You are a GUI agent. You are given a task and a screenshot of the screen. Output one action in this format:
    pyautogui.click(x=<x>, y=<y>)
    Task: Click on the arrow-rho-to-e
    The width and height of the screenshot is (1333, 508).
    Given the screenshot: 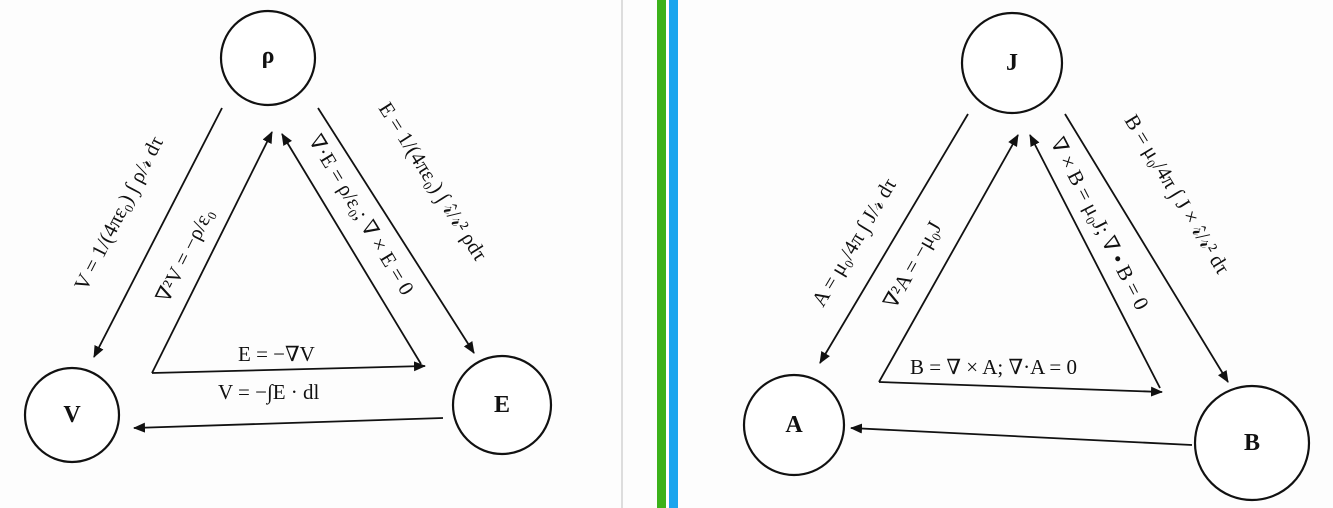 What is the action you would take?
    pyautogui.click(x=396, y=230)
    